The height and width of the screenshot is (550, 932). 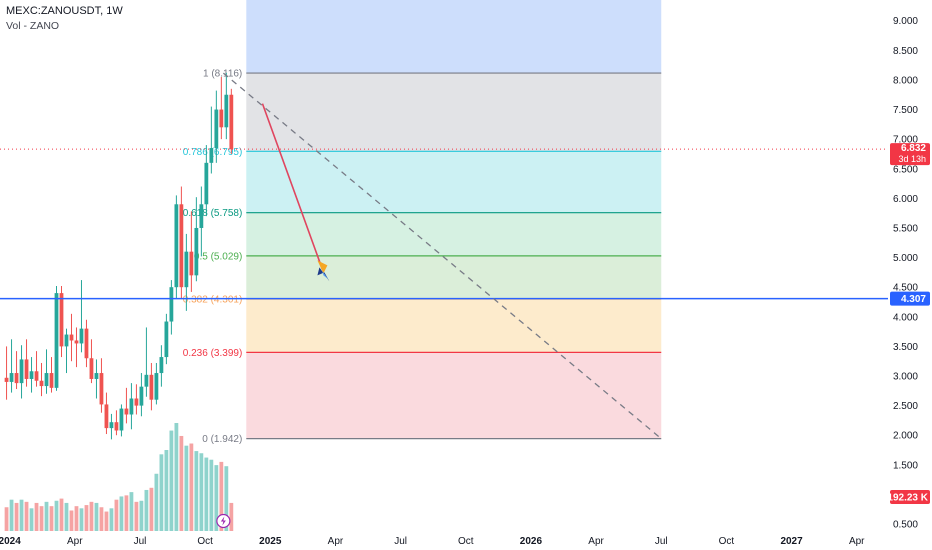 I want to click on y-axis-tick-label: 2.500, so click(x=905, y=406).